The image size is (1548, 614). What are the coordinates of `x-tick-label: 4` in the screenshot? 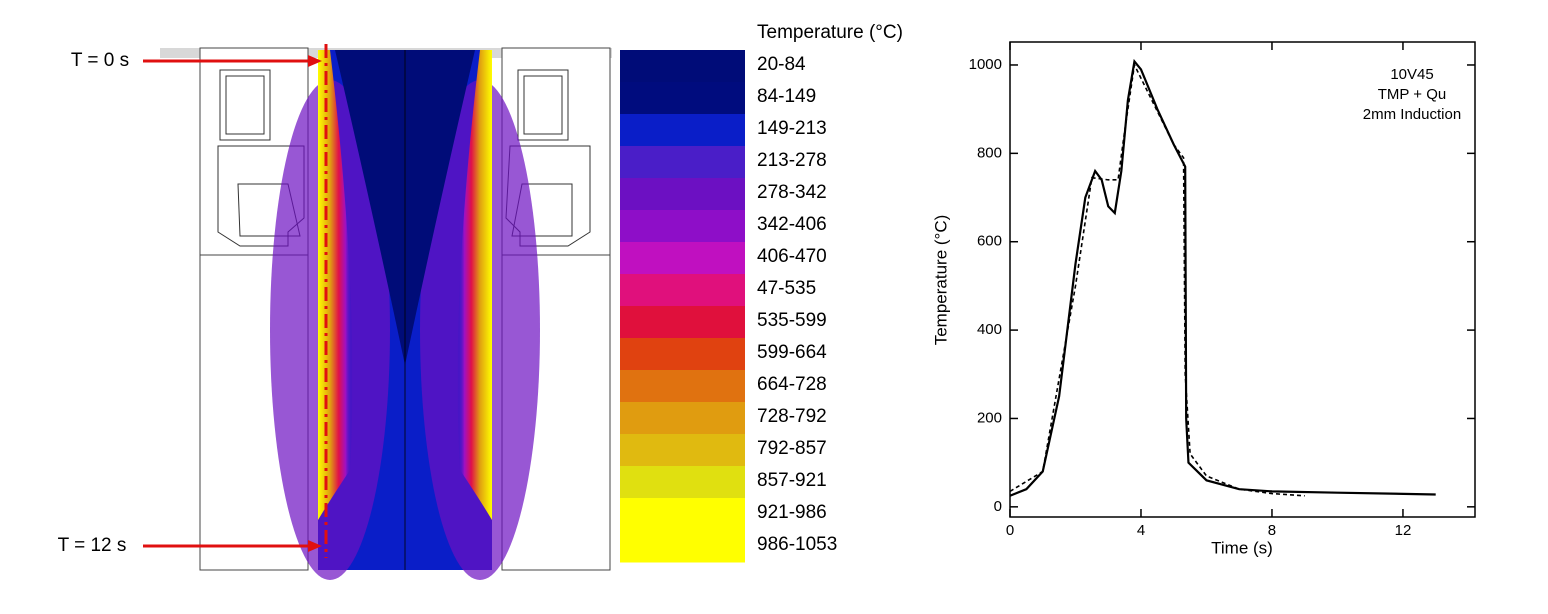 It's located at (1141, 530).